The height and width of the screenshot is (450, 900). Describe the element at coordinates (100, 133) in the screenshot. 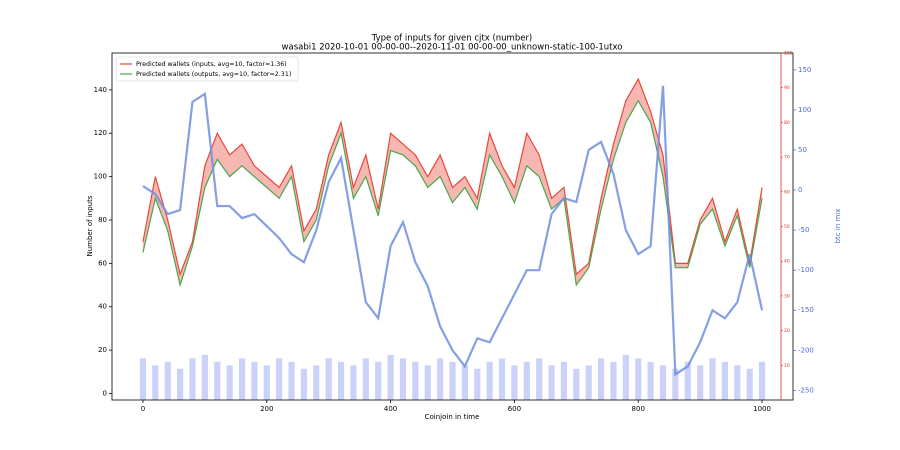

I see `y-tick-label: 120` at that location.